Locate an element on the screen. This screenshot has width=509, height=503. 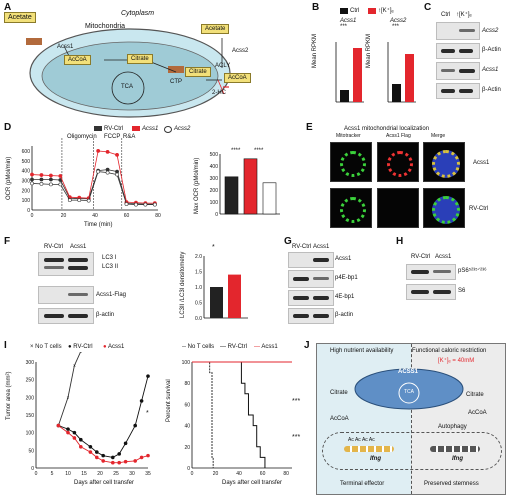
y-tick-3: 300 is located at coordinates (214, 179).